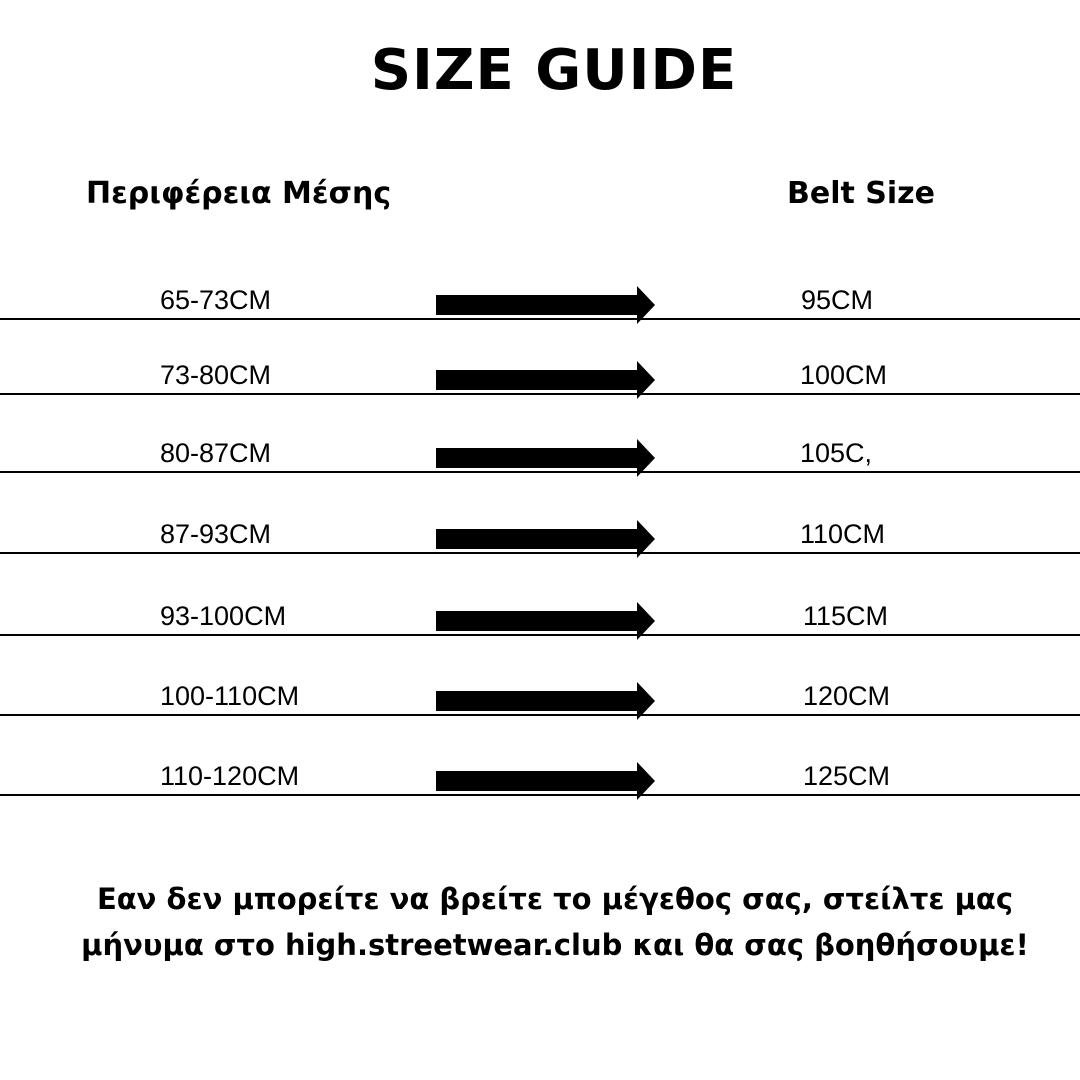 This screenshot has height=1080, width=1080. Describe the element at coordinates (861, 193) in the screenshot. I see `belt-column-header: Belt Size` at that location.